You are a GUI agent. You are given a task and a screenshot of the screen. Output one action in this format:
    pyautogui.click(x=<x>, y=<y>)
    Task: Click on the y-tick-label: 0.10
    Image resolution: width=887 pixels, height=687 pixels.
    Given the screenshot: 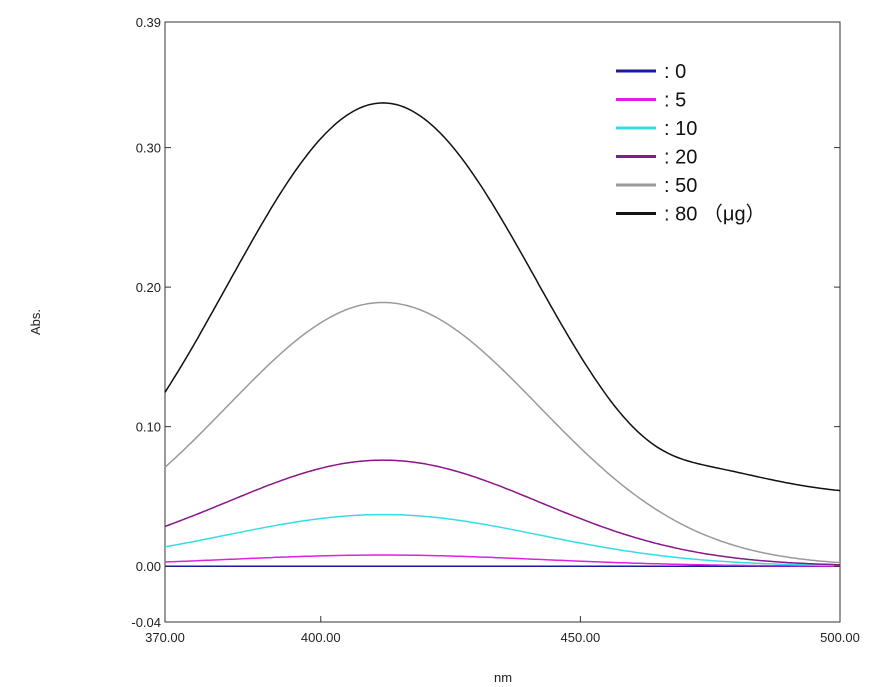 What is the action you would take?
    pyautogui.click(x=148, y=427)
    